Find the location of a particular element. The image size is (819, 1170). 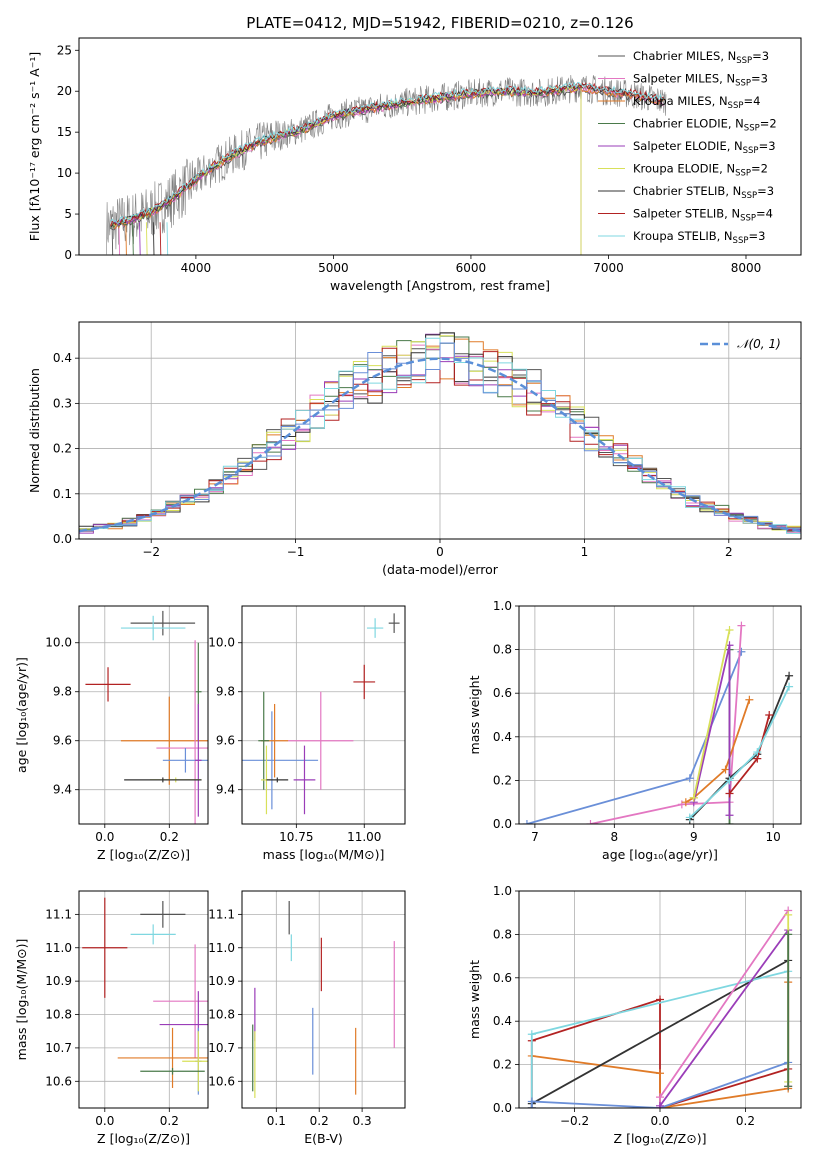

mass-vs-extinction-panel: 0.1 0.2 0.3 10.6 10.7 10.8 10.9 11.0 11.1 E(B-V) is located at coordinates (307, 1018).